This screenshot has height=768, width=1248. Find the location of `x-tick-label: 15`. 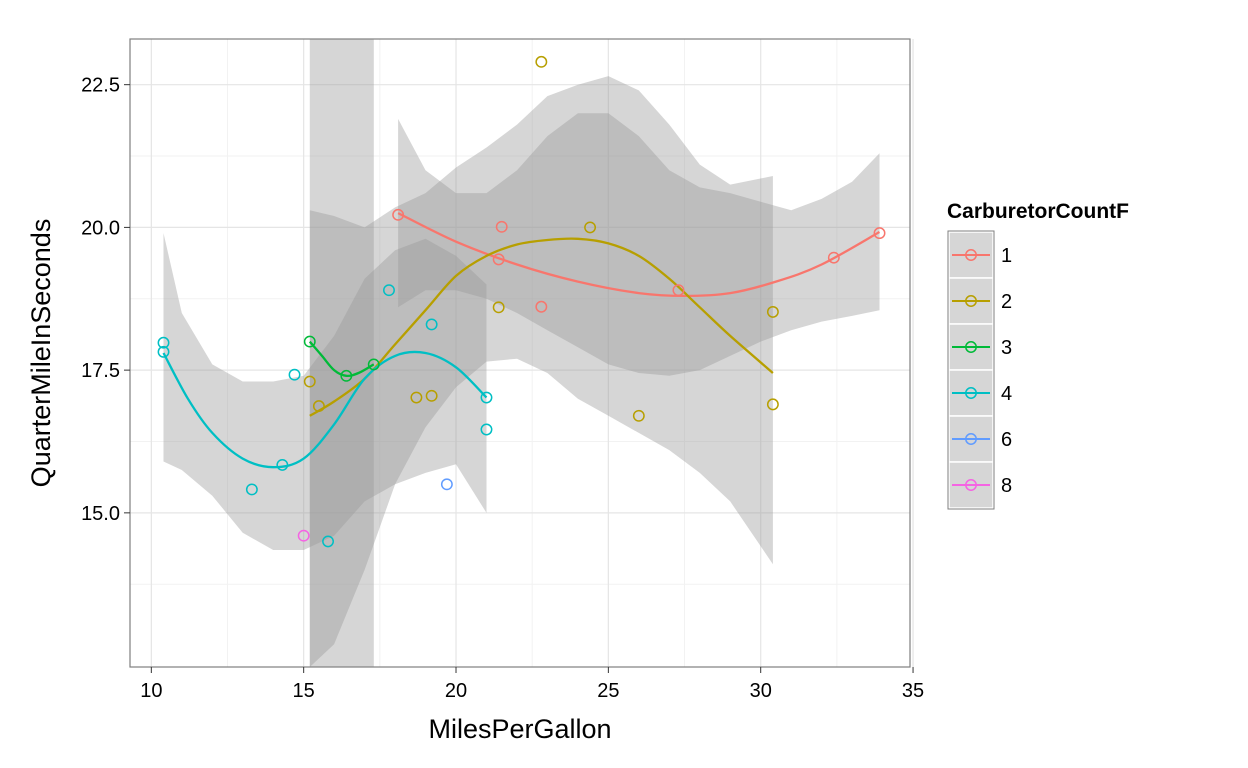

x-tick-label: 15 is located at coordinates (304, 691).